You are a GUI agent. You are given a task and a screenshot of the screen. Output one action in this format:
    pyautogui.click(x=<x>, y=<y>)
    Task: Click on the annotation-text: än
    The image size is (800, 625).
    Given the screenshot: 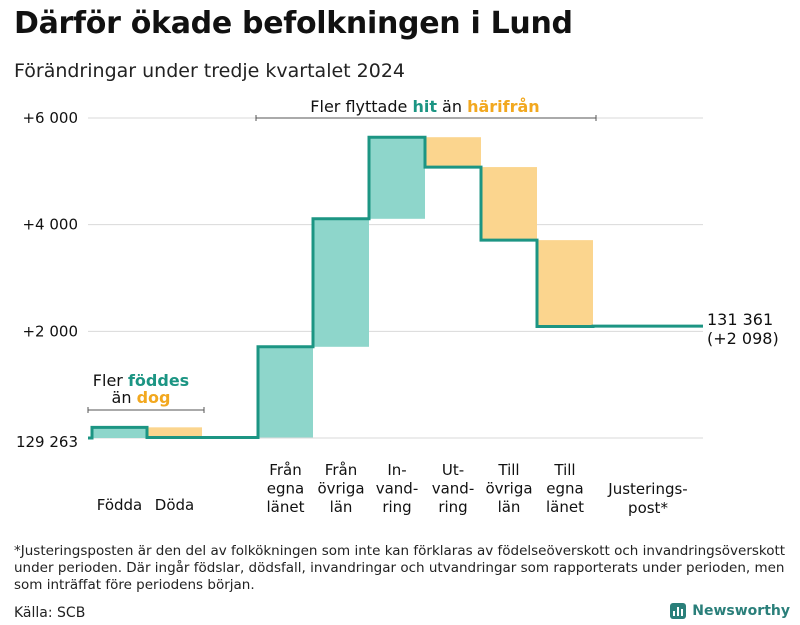 What is the action you would take?
    pyautogui.click(x=124, y=397)
    